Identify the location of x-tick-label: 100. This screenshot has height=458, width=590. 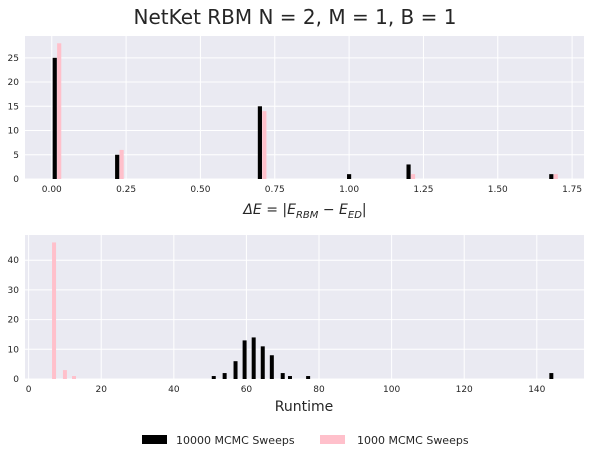
(391, 390).